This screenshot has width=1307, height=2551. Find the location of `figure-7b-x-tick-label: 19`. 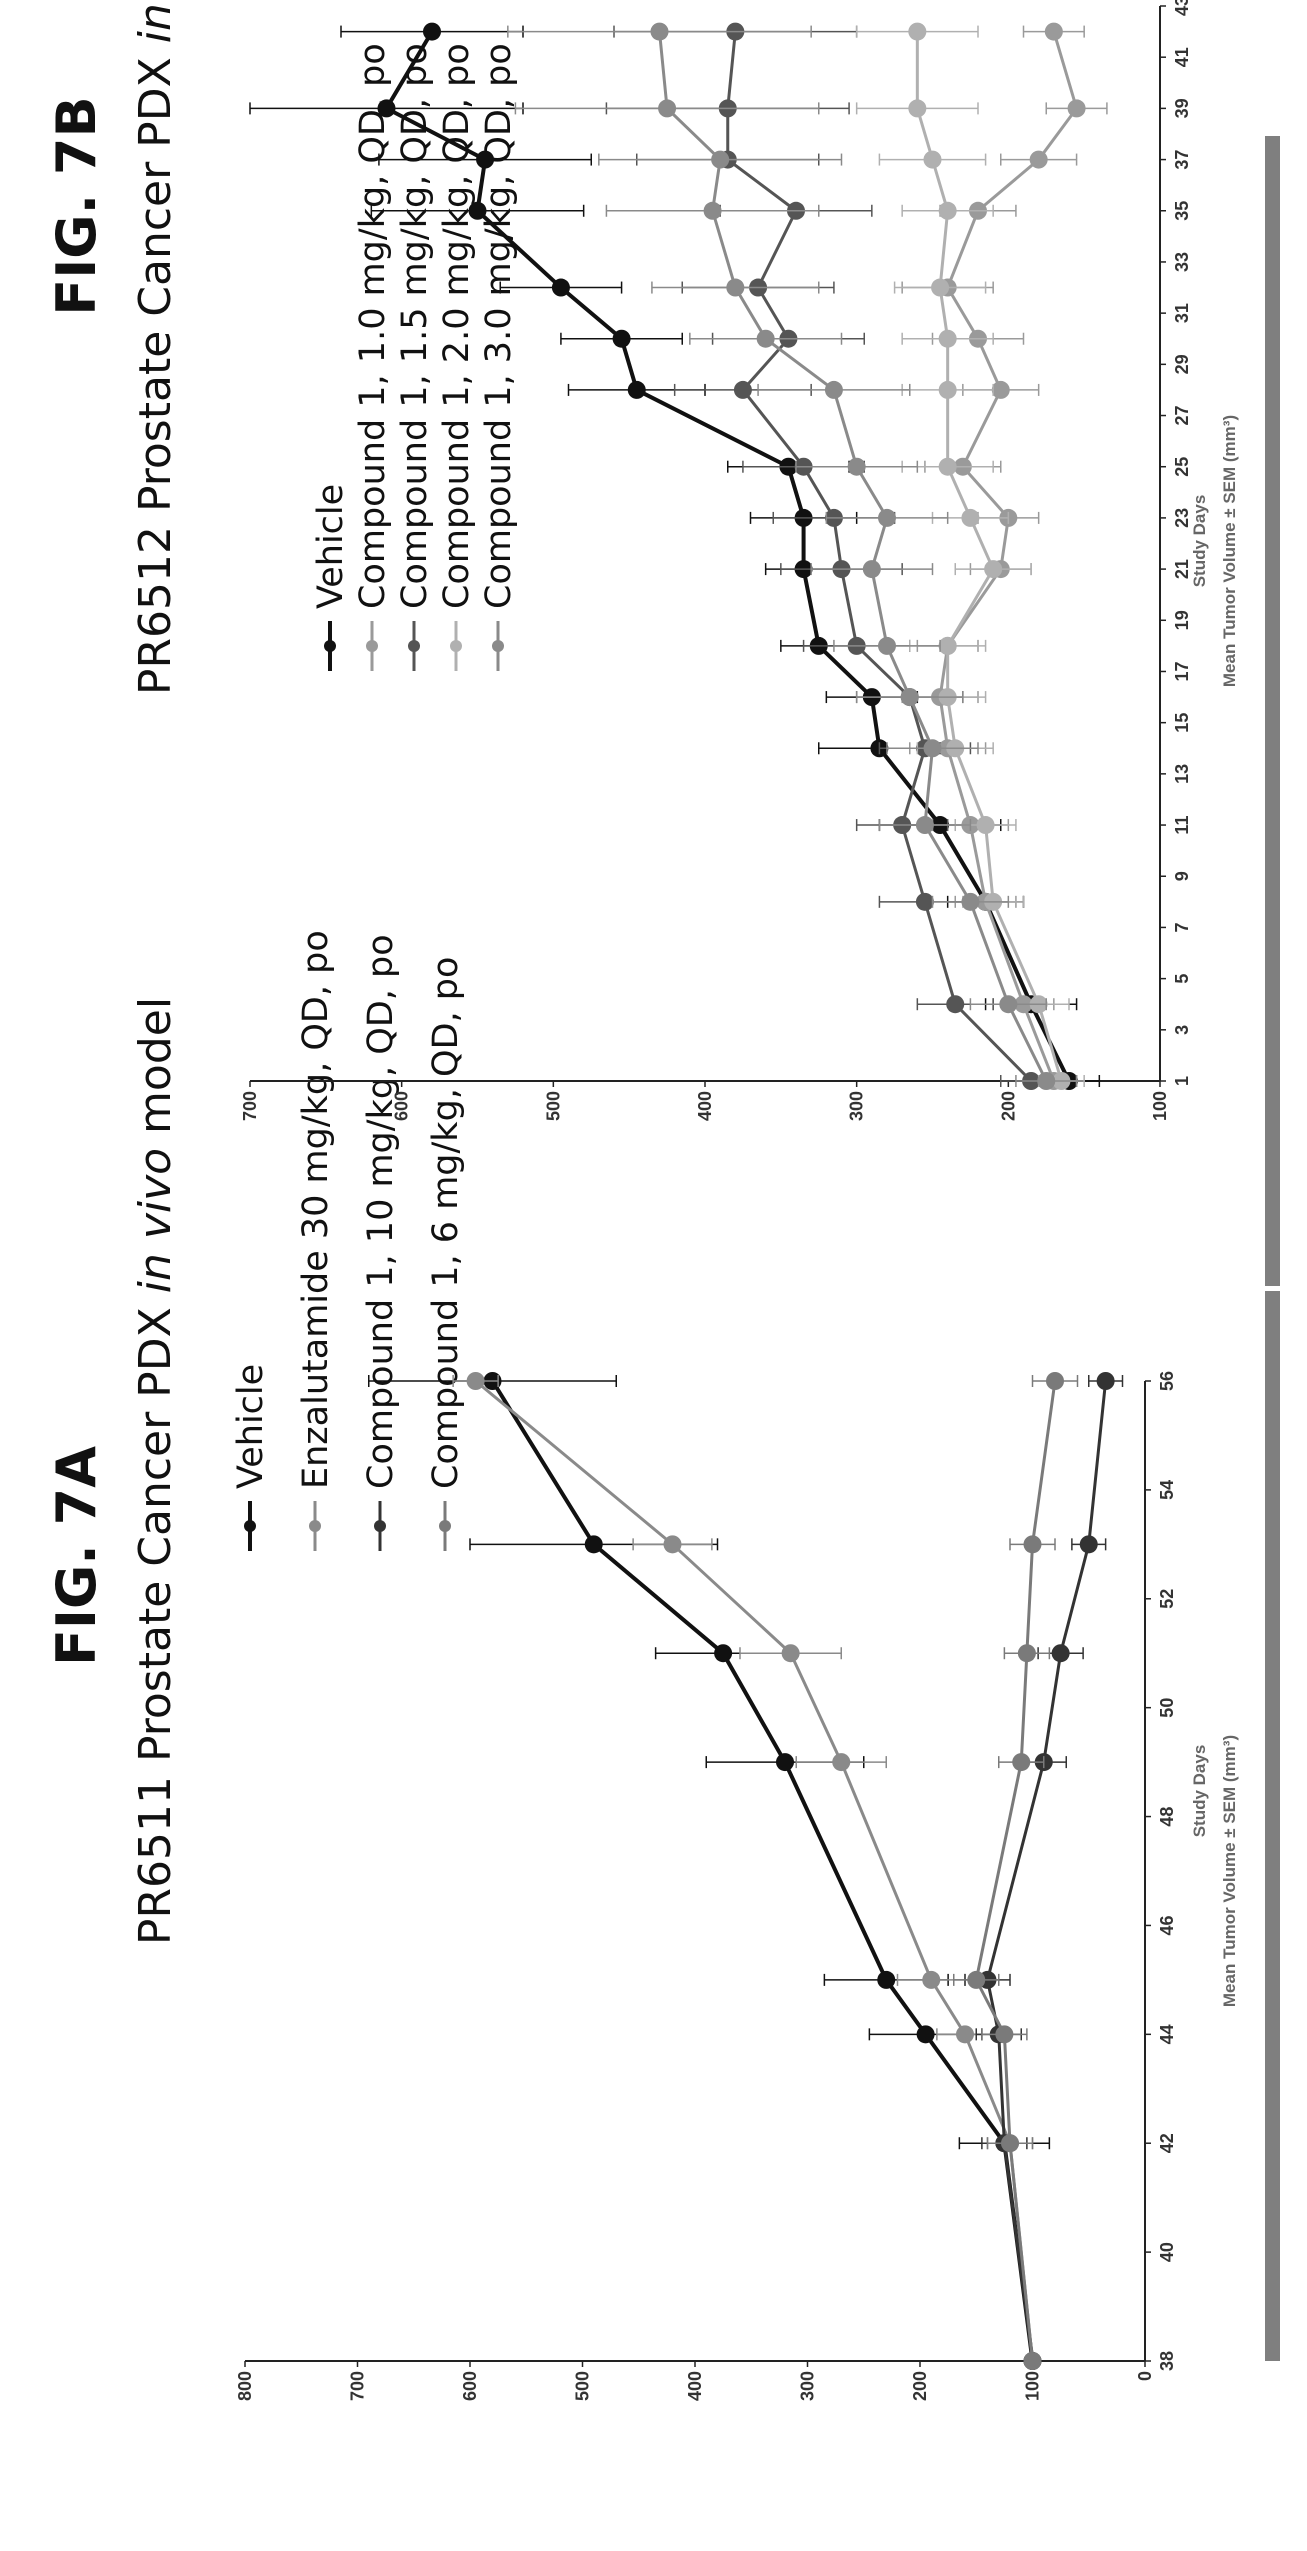

figure-7b-x-tick-label: 19 is located at coordinates (1182, 620).